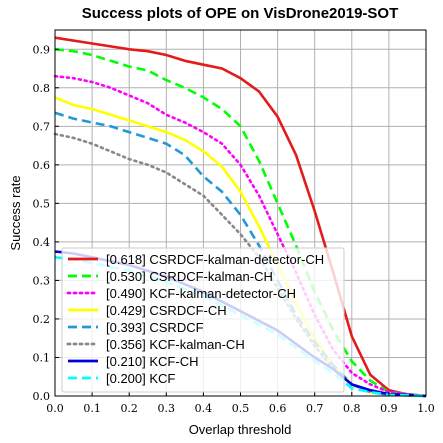  What do you see at coordinates (166, 310) in the screenshot?
I see `legend-label: [0.429] CSRDCF-CH` at bounding box center [166, 310].